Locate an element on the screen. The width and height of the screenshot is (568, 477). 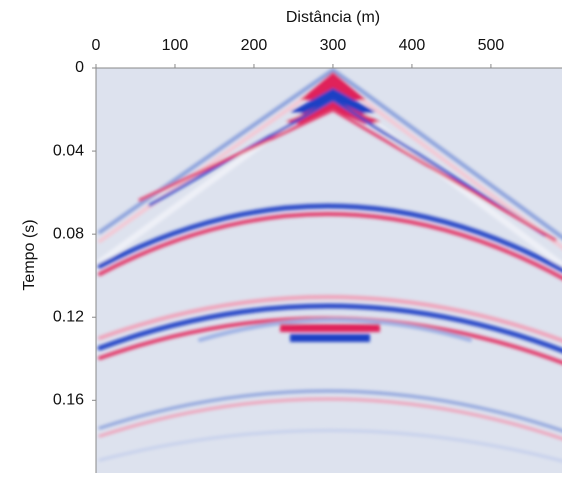
x-axis-label: Distância (m) is located at coordinates (333, 17).